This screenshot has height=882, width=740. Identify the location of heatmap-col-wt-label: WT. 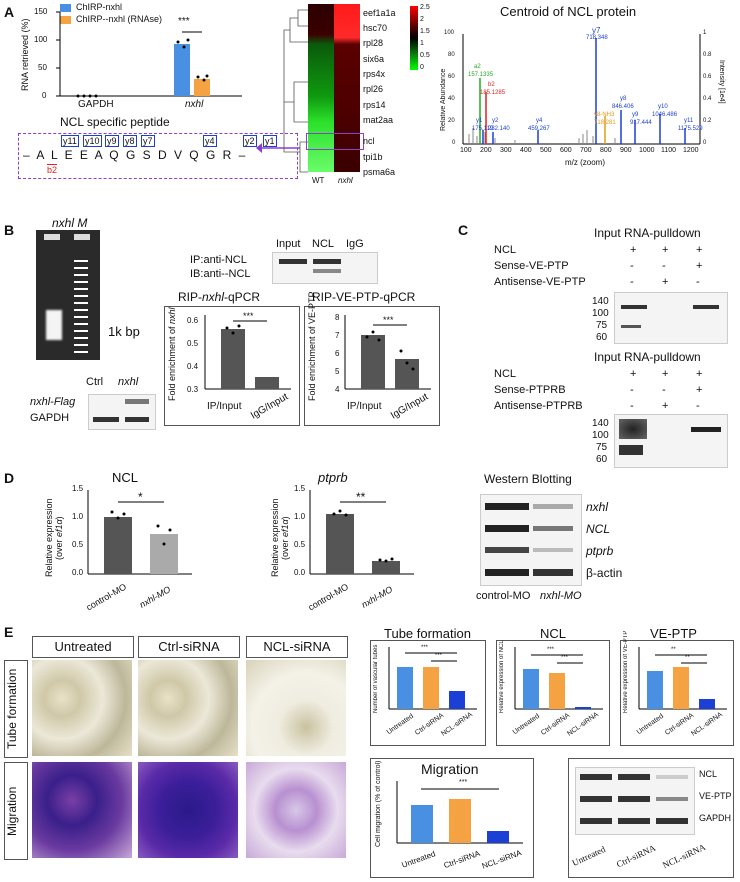
(318, 180).